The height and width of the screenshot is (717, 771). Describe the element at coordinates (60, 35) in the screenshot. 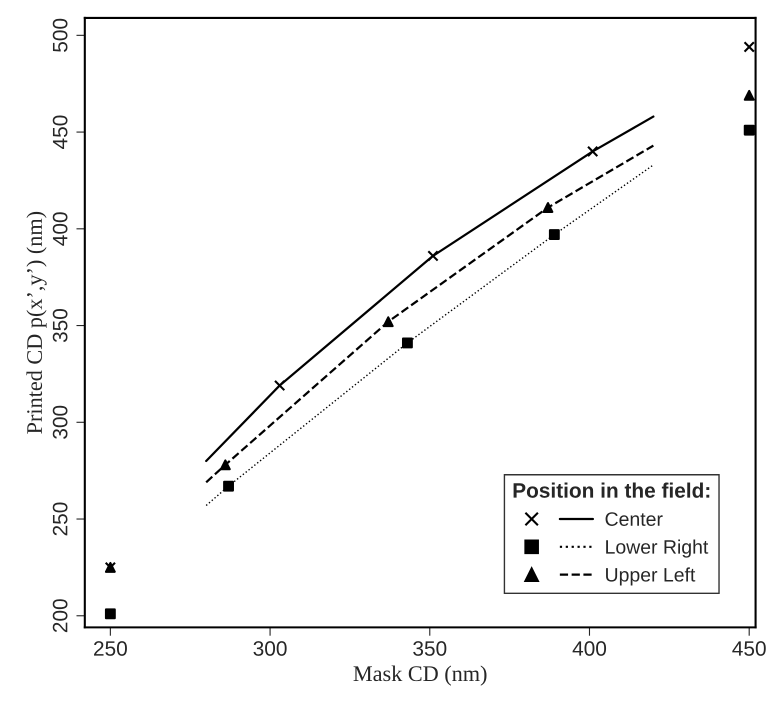

I see `y-tick-label: 500` at that location.